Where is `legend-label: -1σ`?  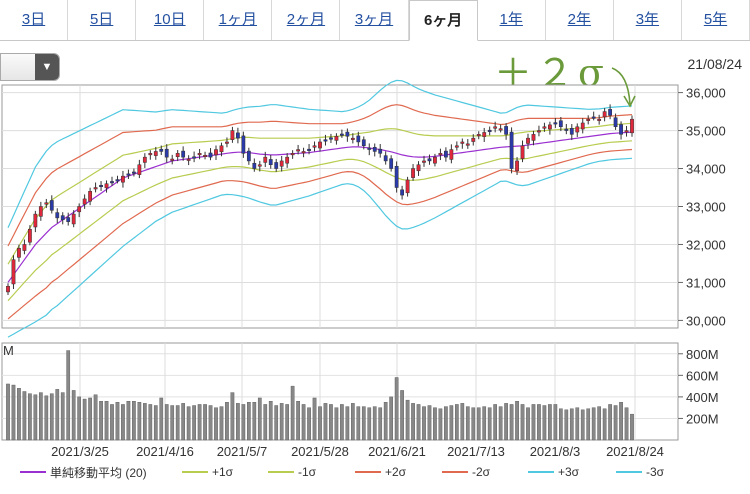
legend-label: -1σ is located at coordinates (307, 472).